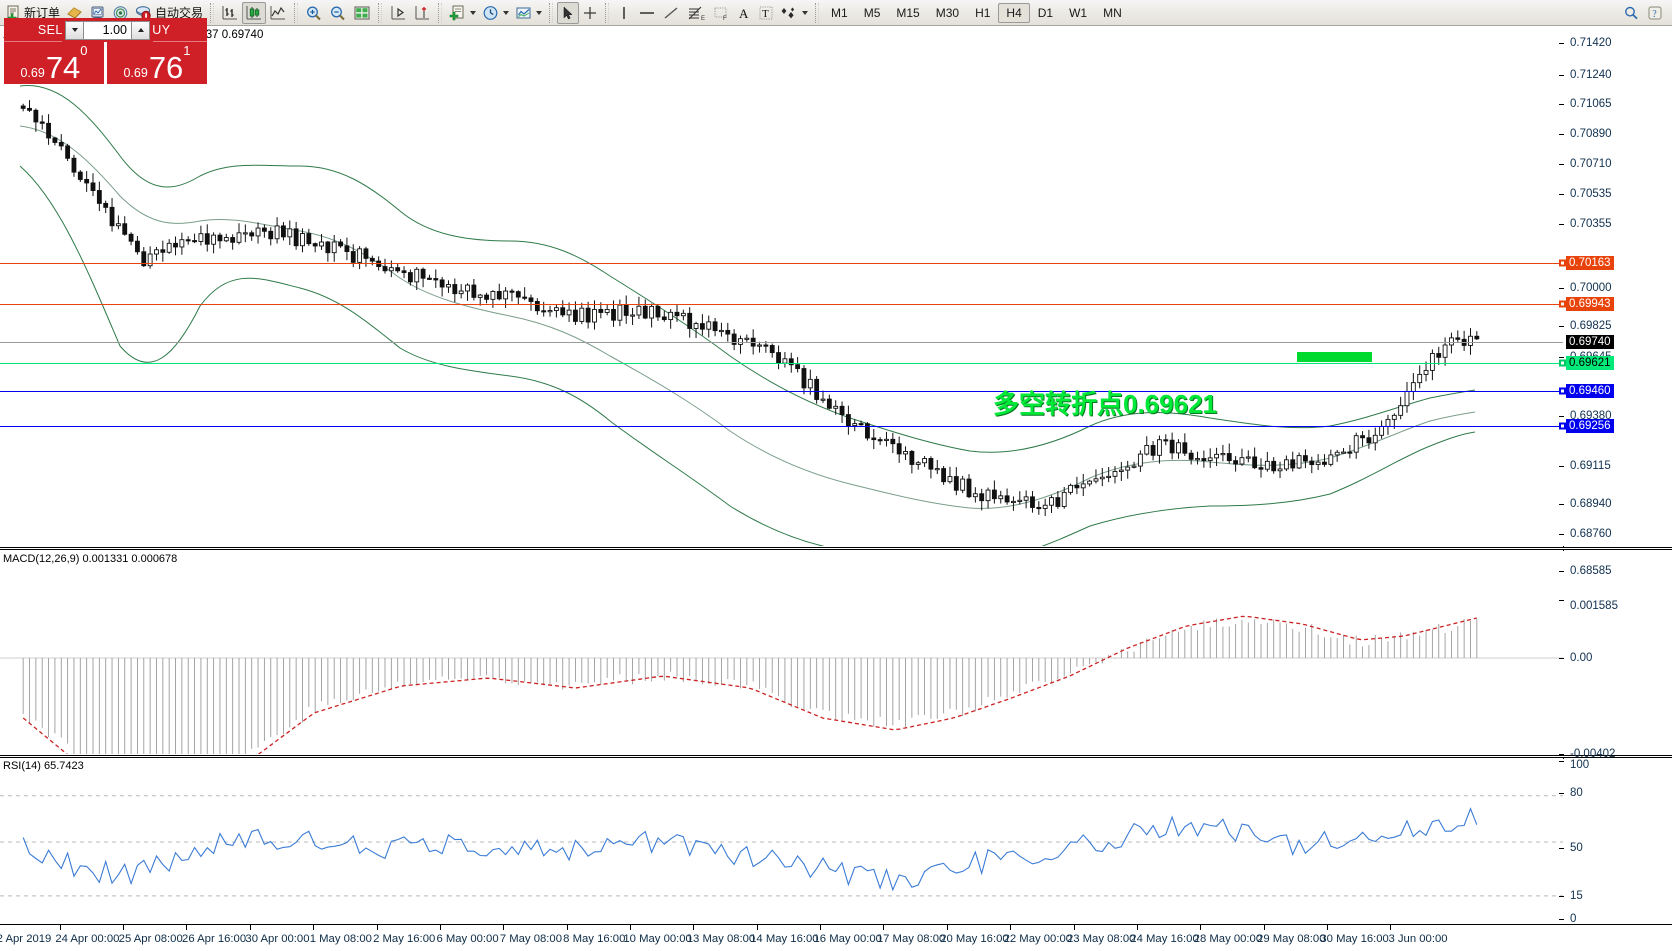 This screenshot has height=951, width=1672. I want to click on trendline-button, so click(671, 13).